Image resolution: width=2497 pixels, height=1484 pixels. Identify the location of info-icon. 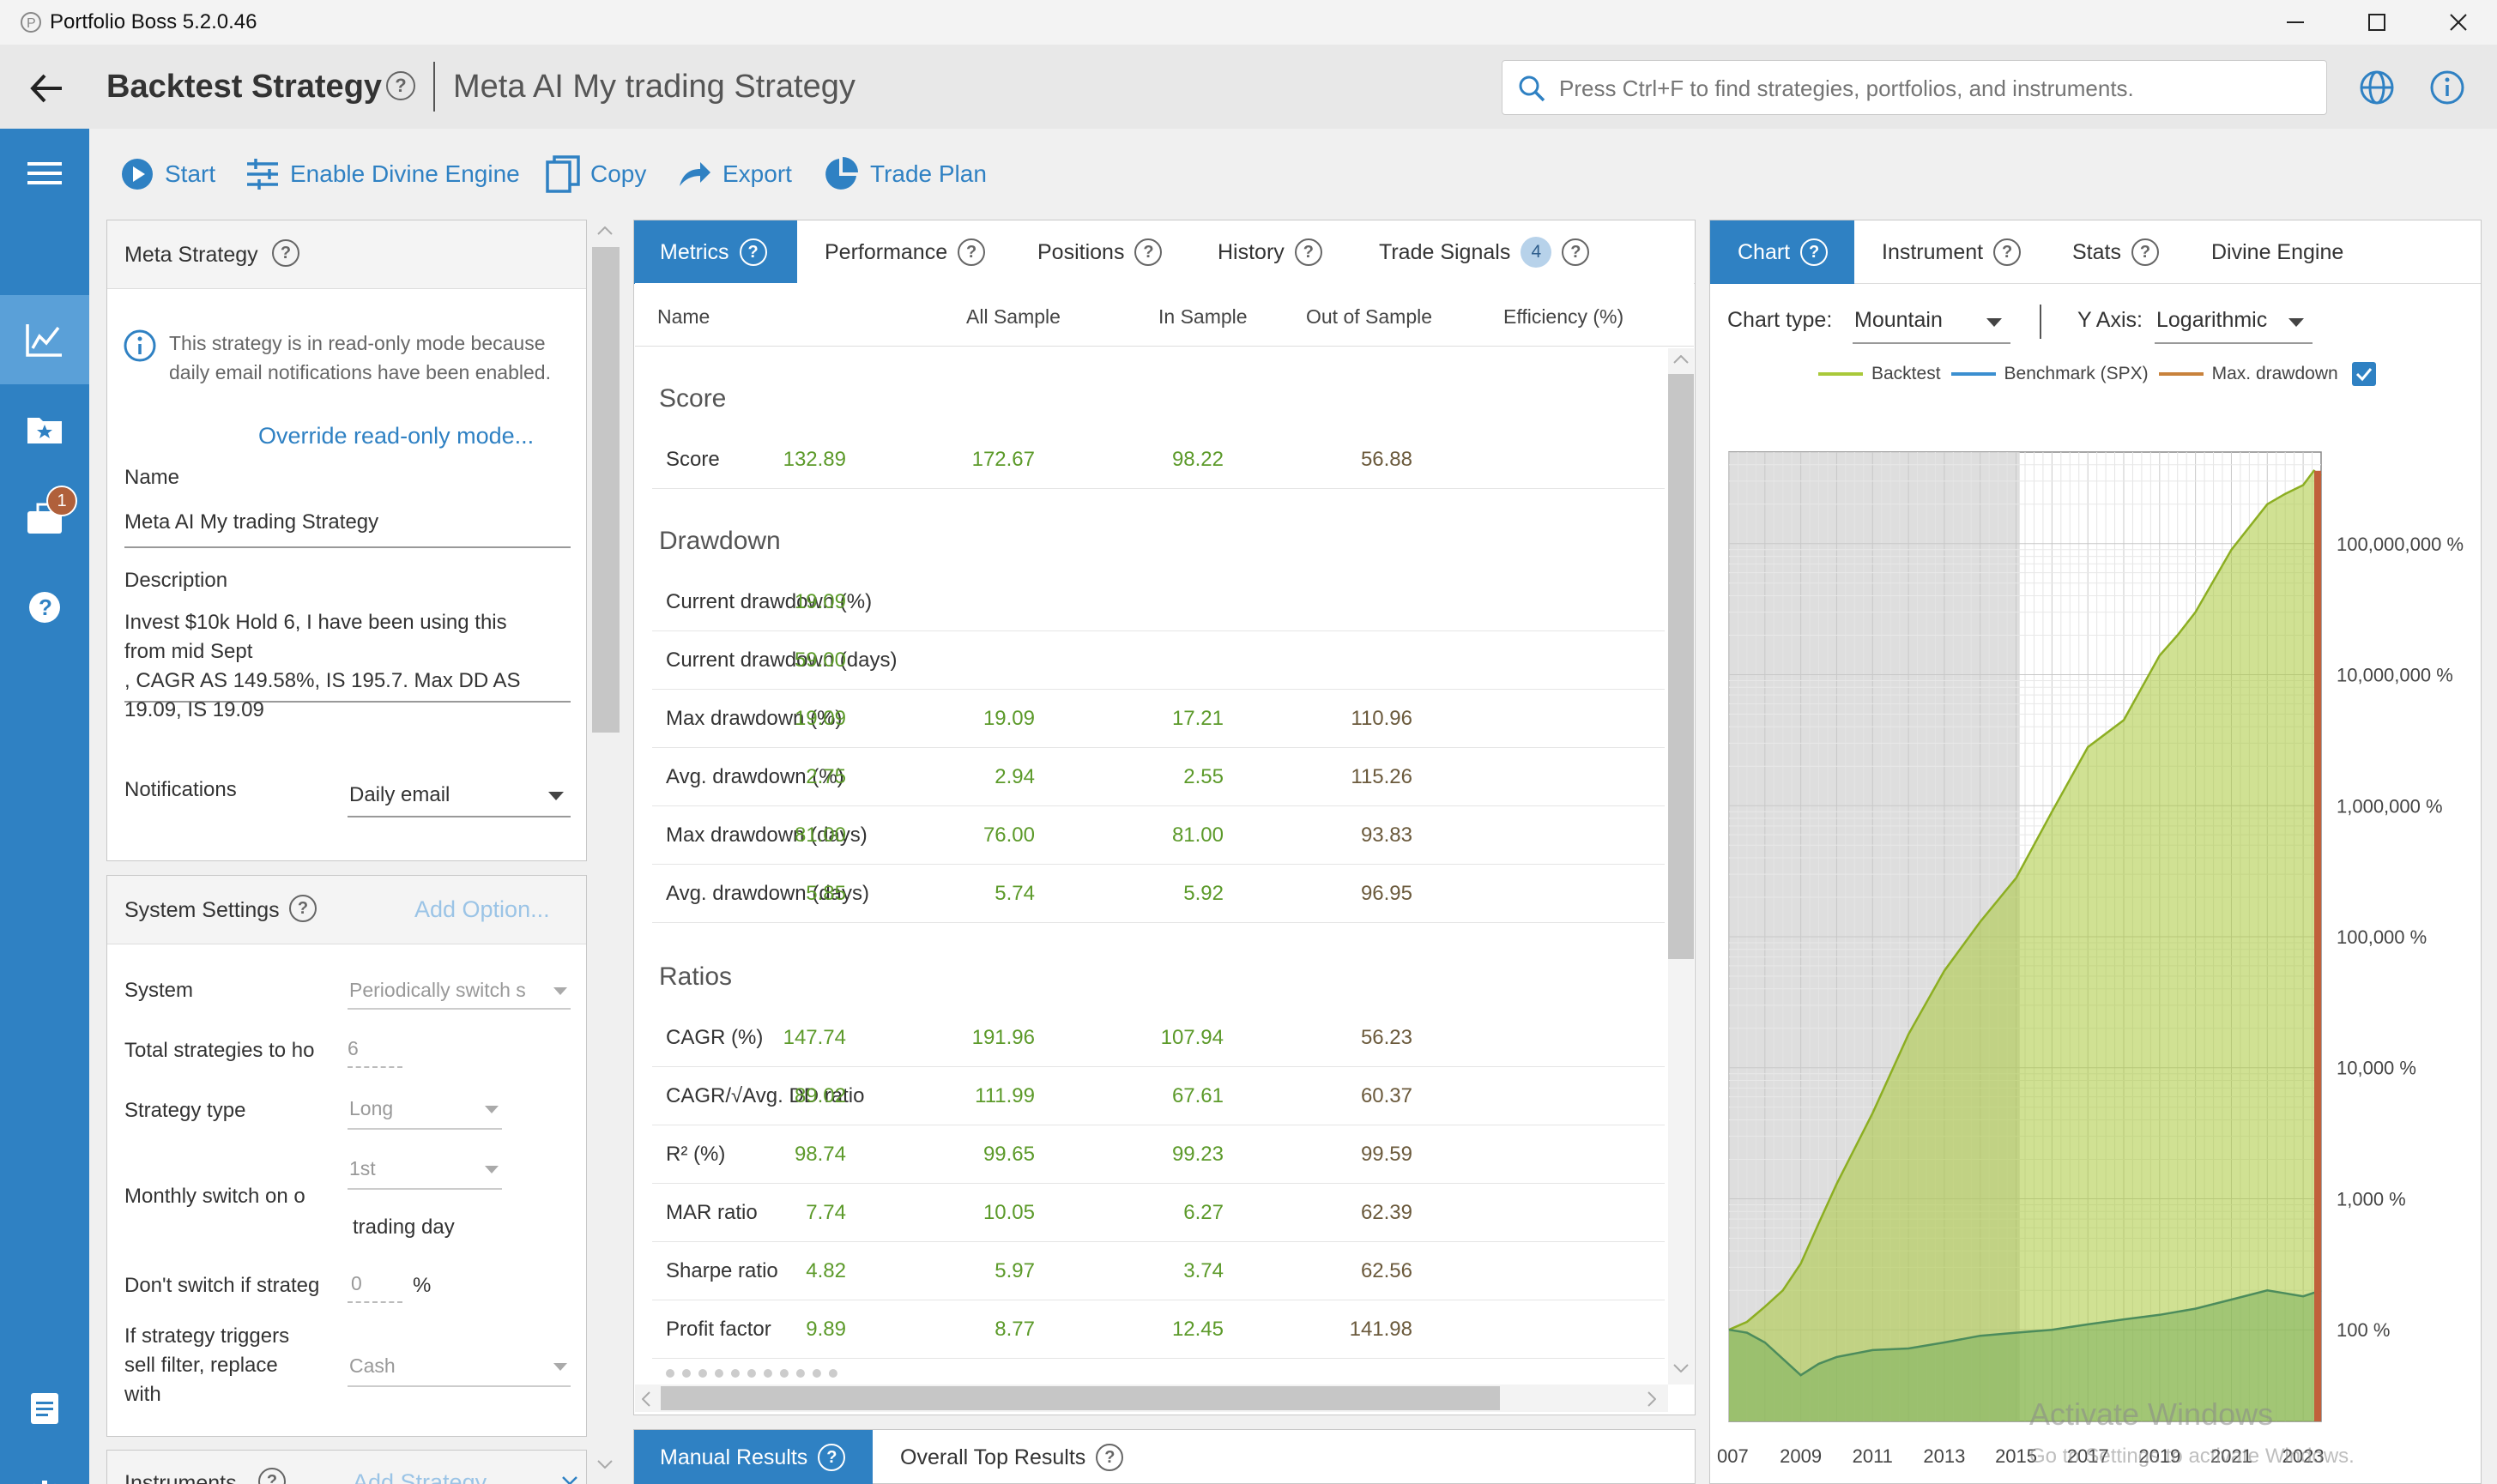
(2447, 87).